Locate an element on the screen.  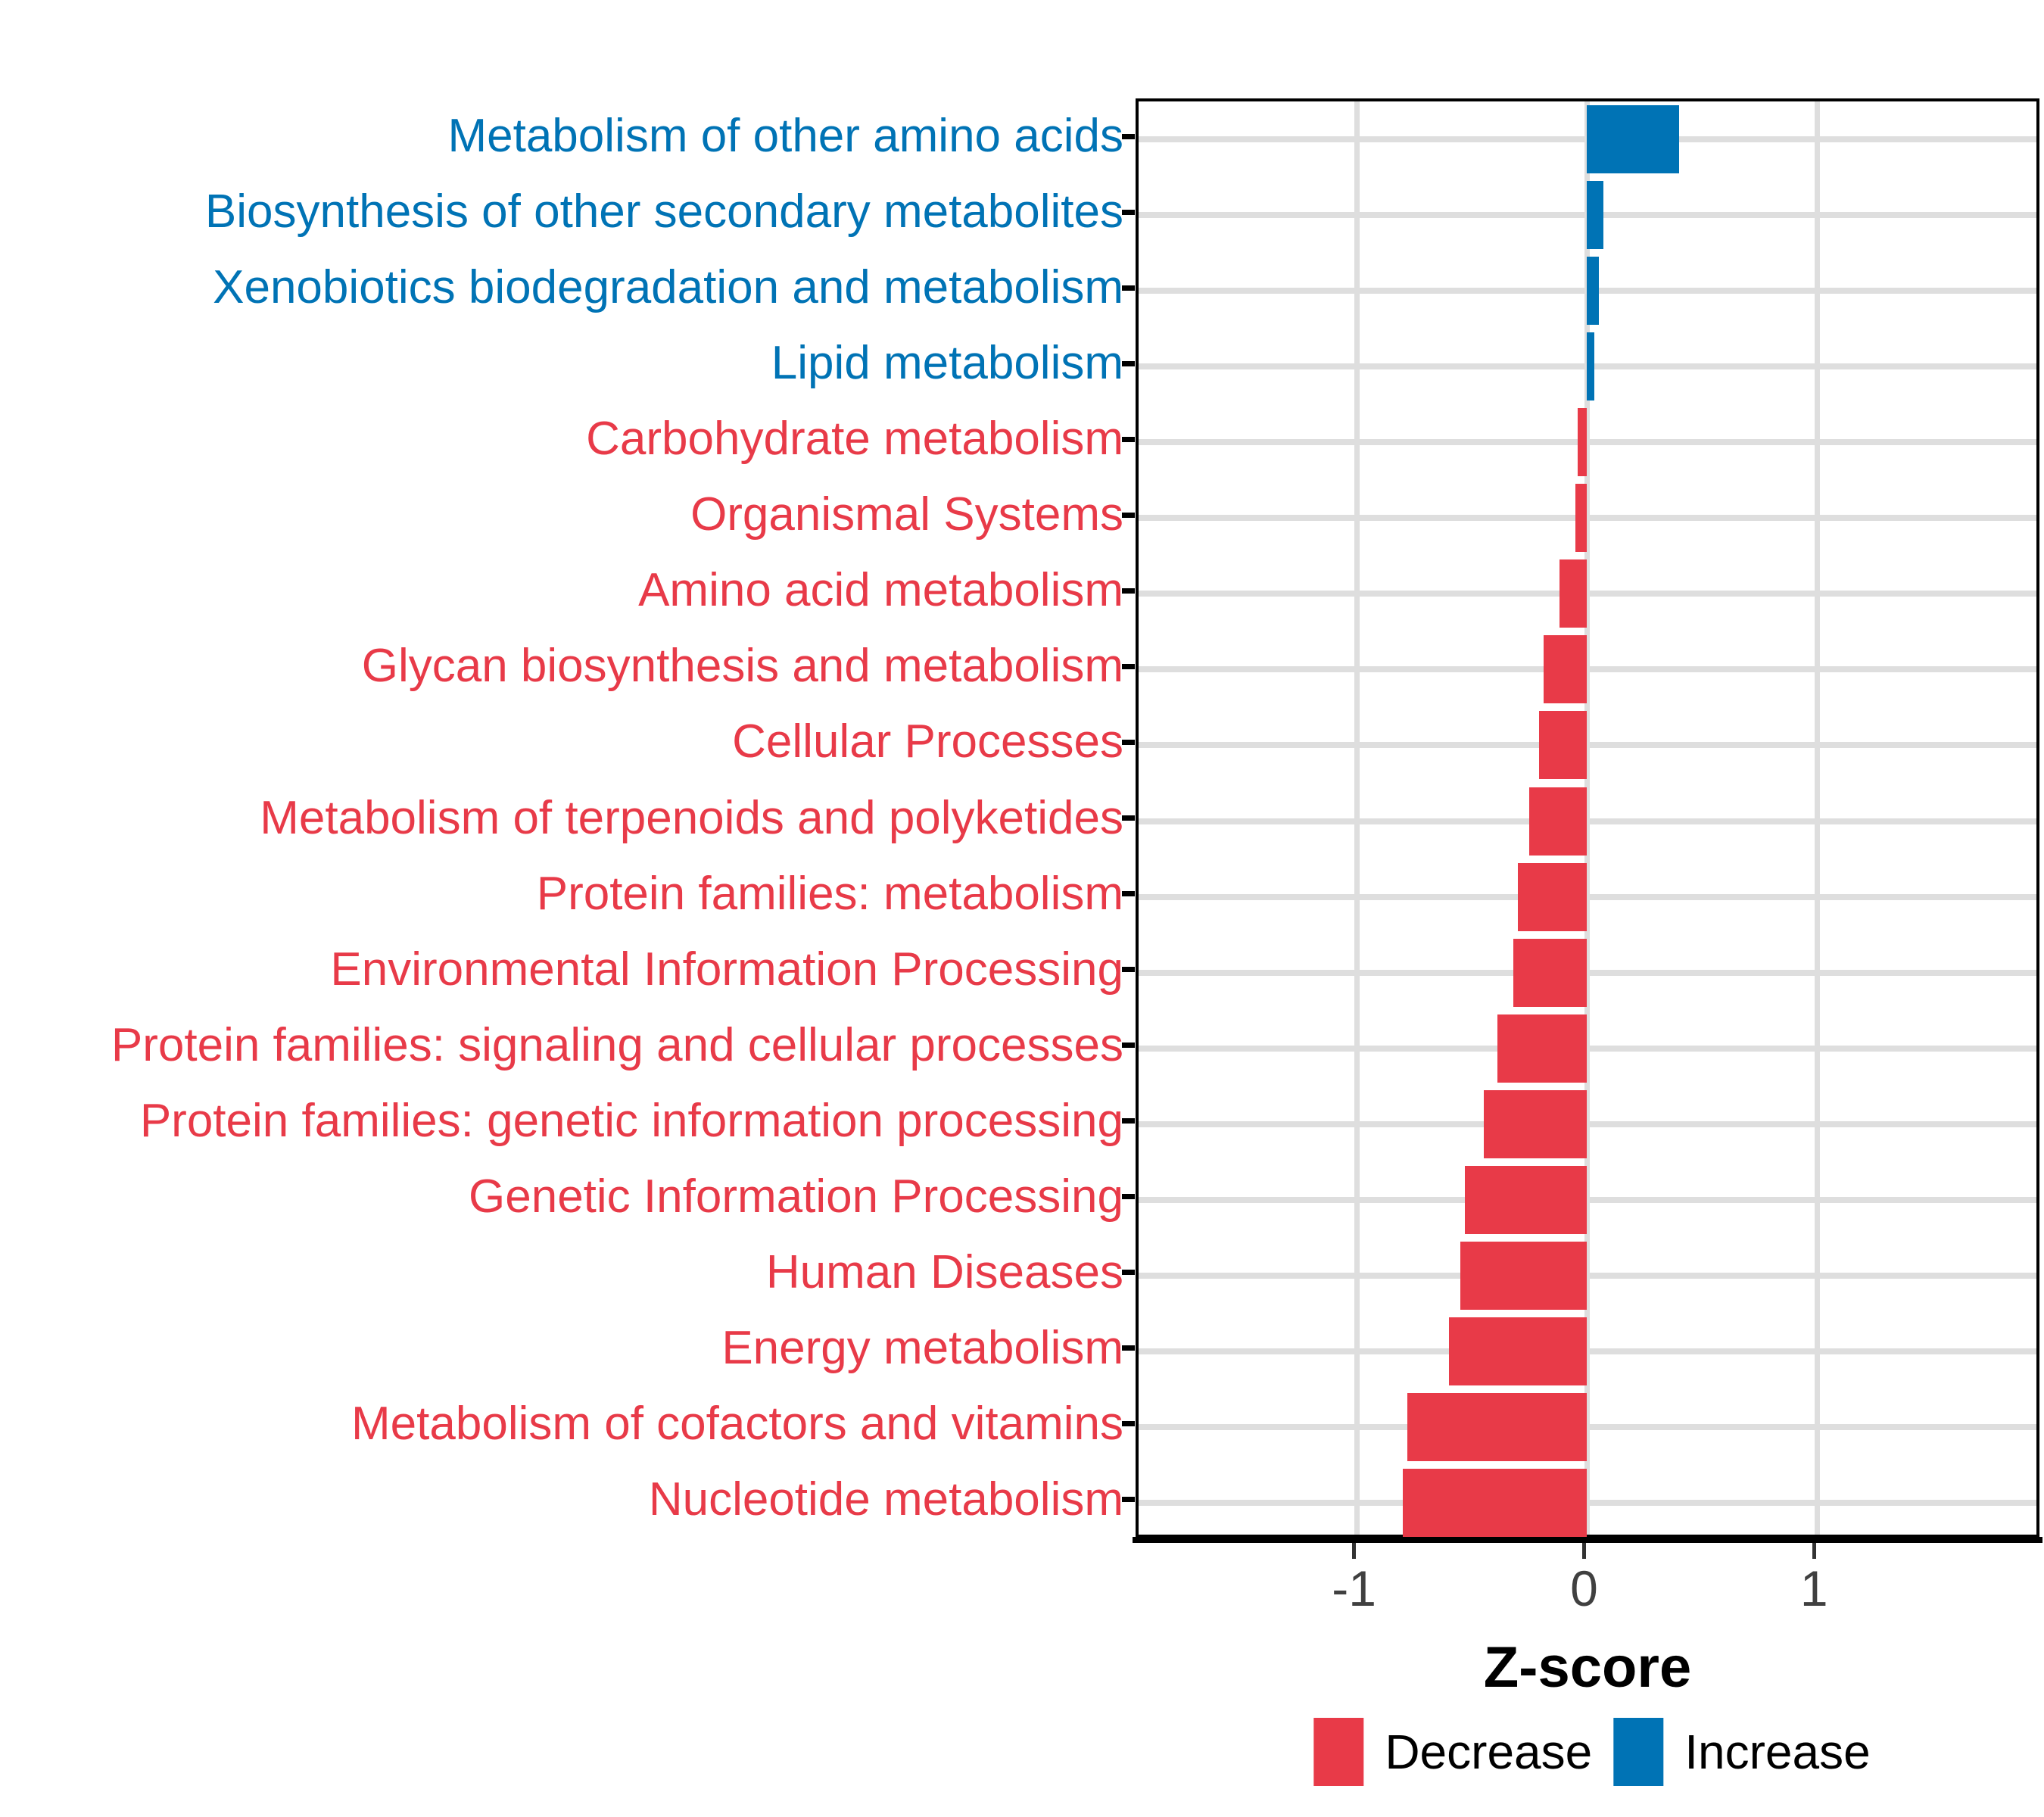
category-label: Human Diseases is located at coordinates (944, 1271).